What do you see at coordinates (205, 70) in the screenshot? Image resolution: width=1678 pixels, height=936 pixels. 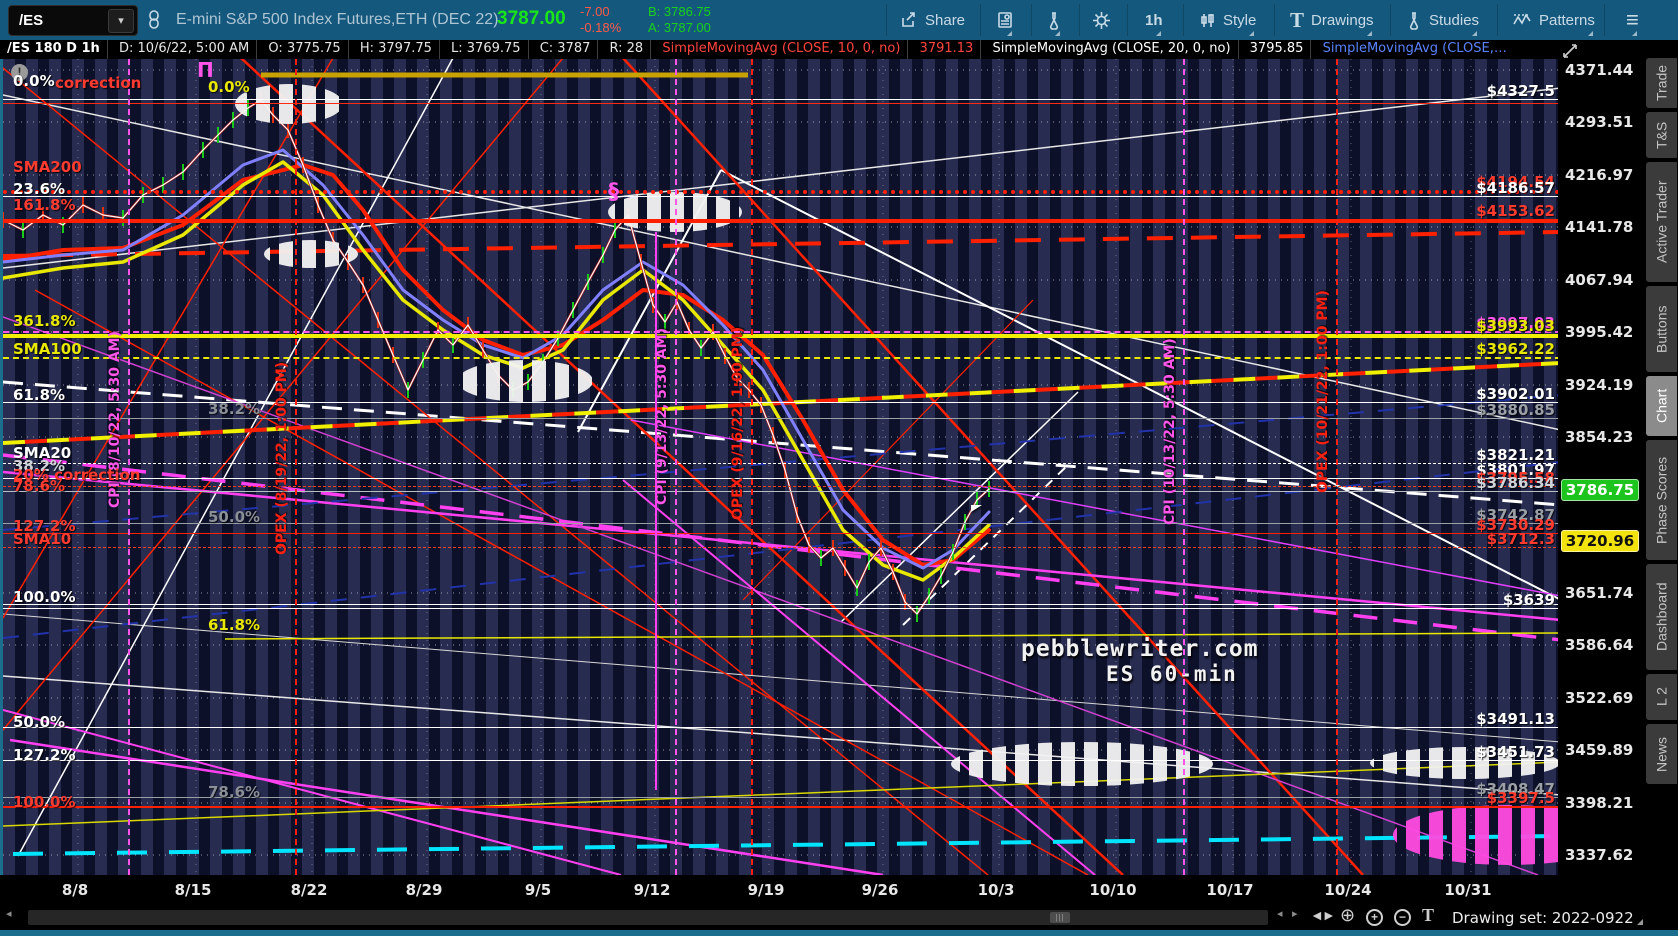 I see `drawing-glyph: Π` at bounding box center [205, 70].